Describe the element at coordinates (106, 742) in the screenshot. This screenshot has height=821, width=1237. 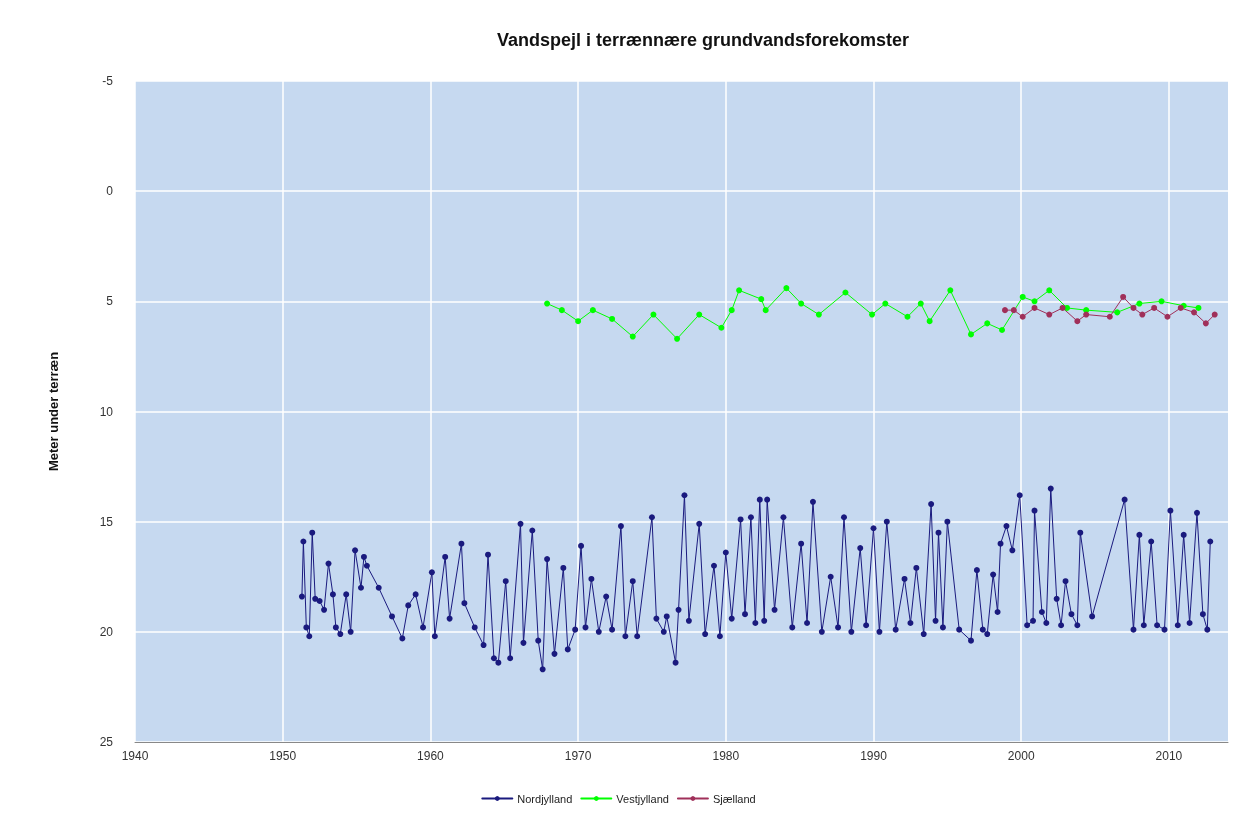
I see `y-tick-label: 25` at that location.